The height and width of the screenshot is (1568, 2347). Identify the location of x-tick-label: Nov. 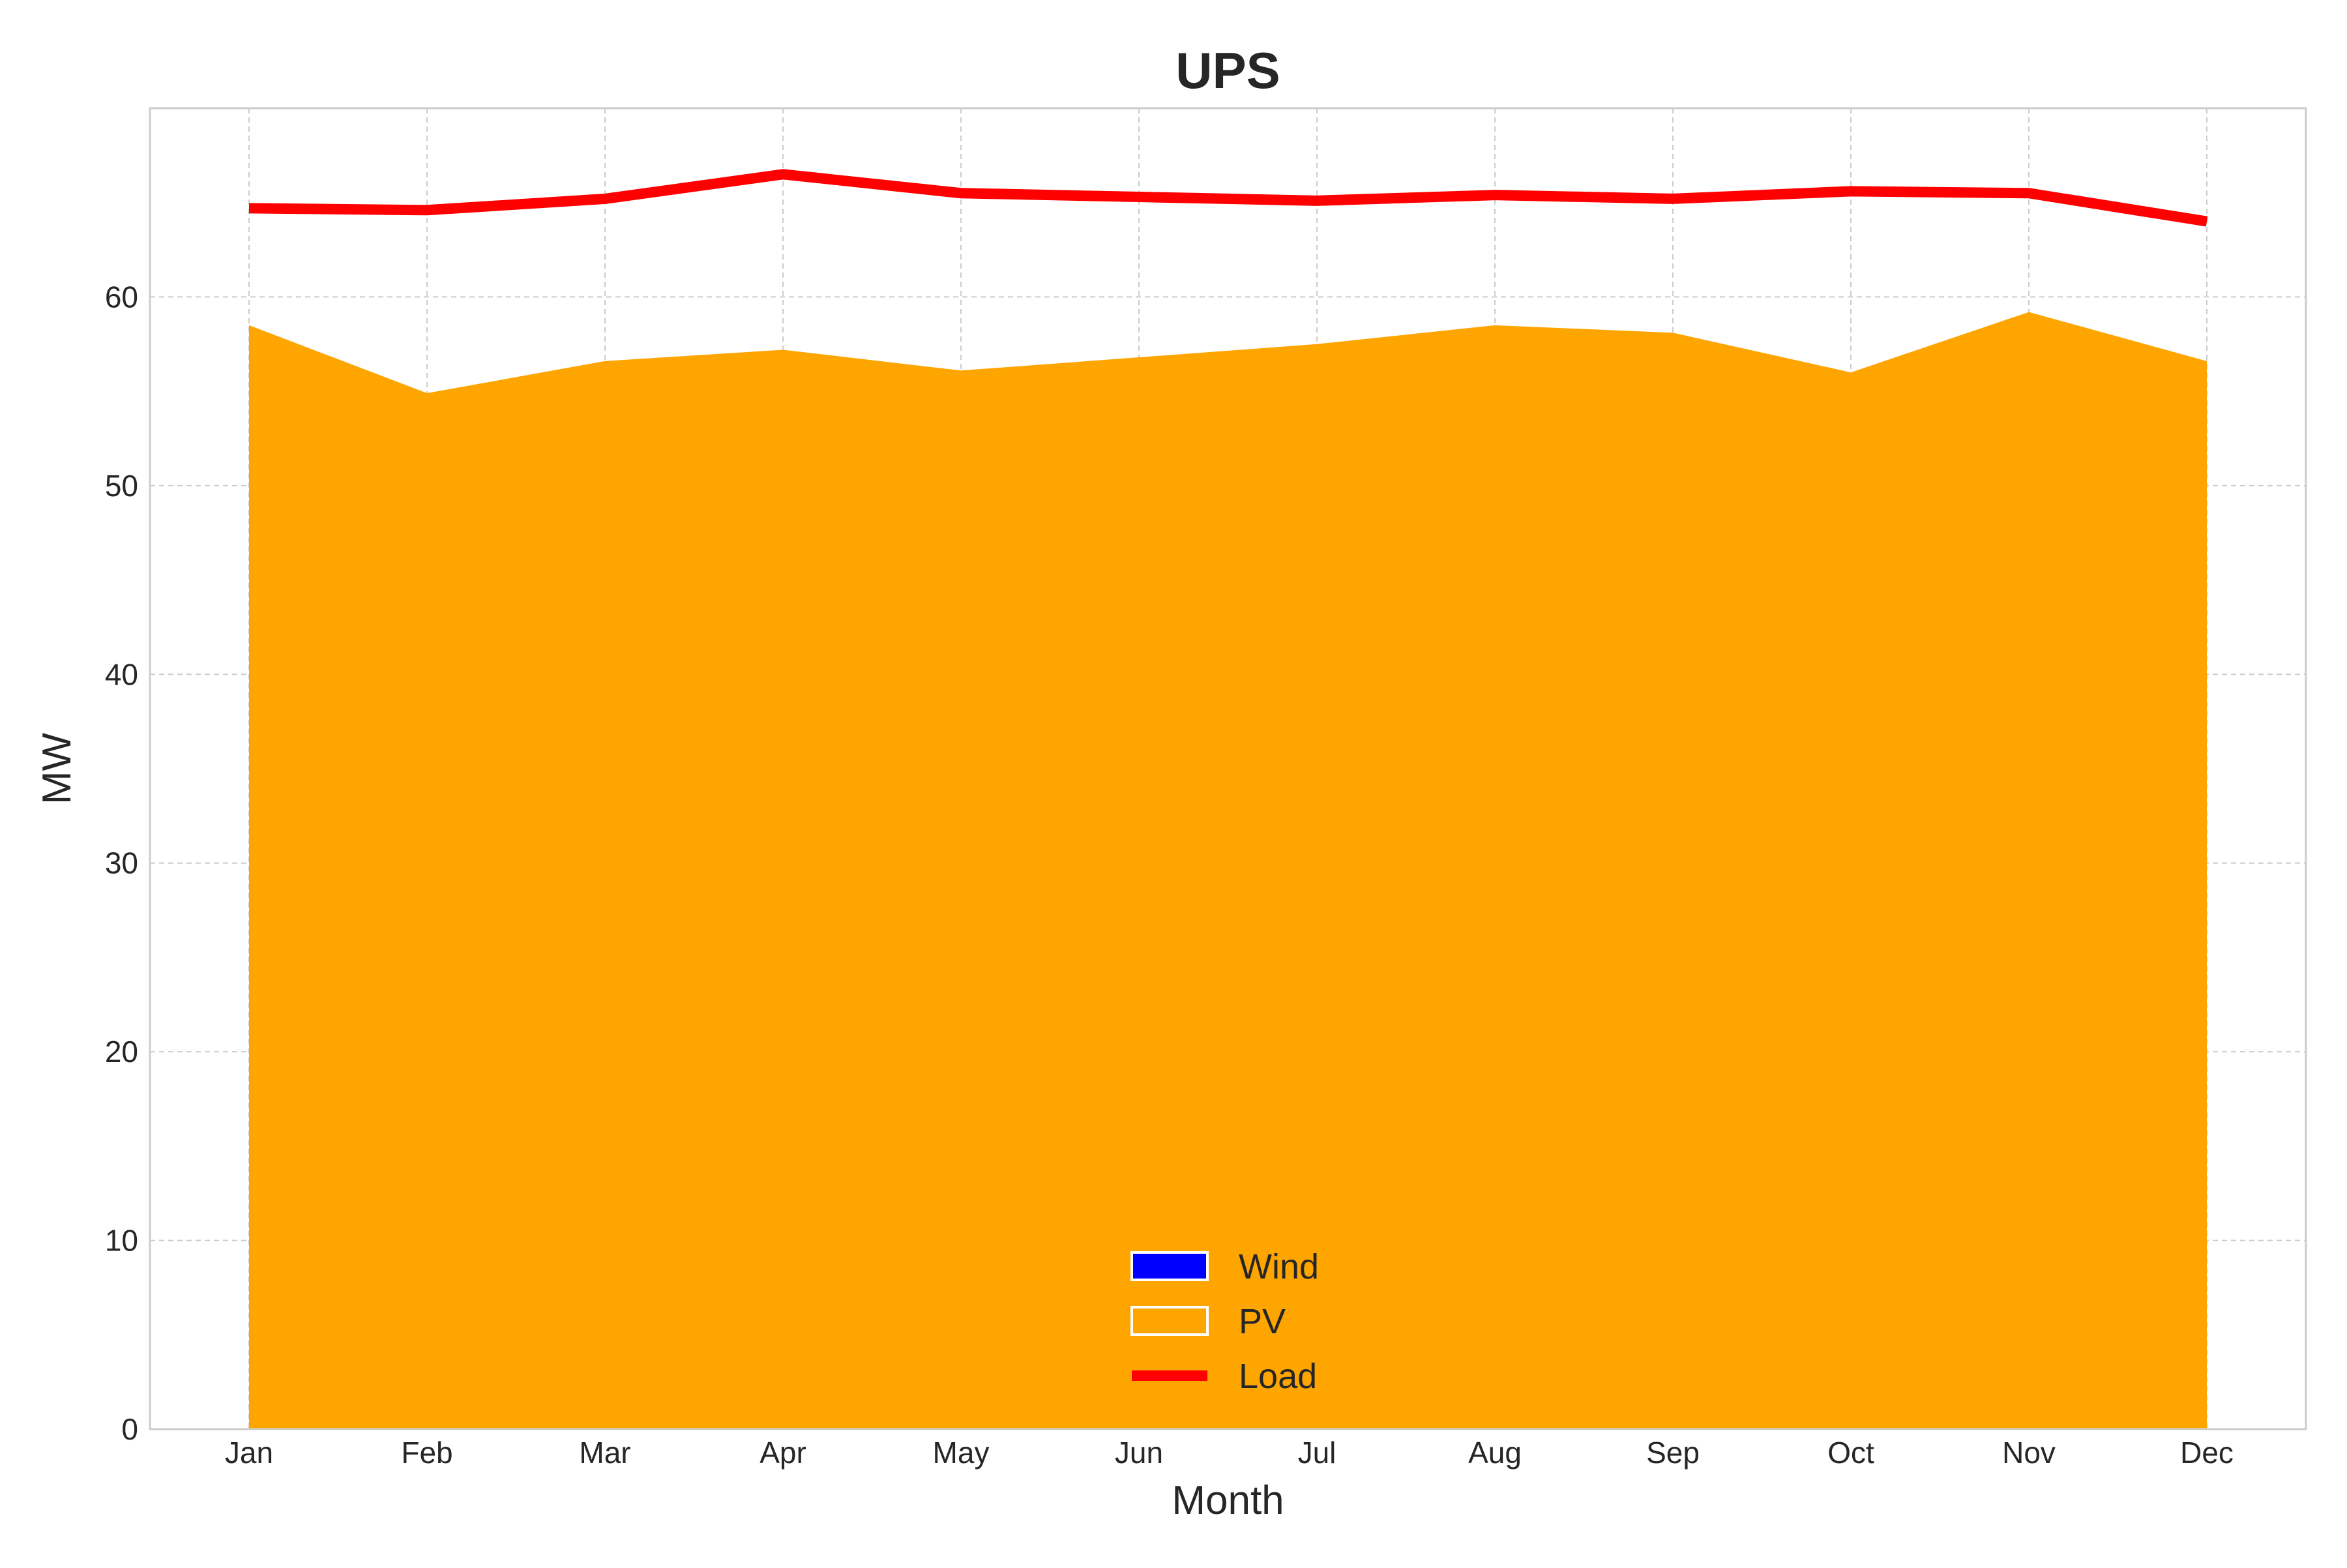
(2029, 1453).